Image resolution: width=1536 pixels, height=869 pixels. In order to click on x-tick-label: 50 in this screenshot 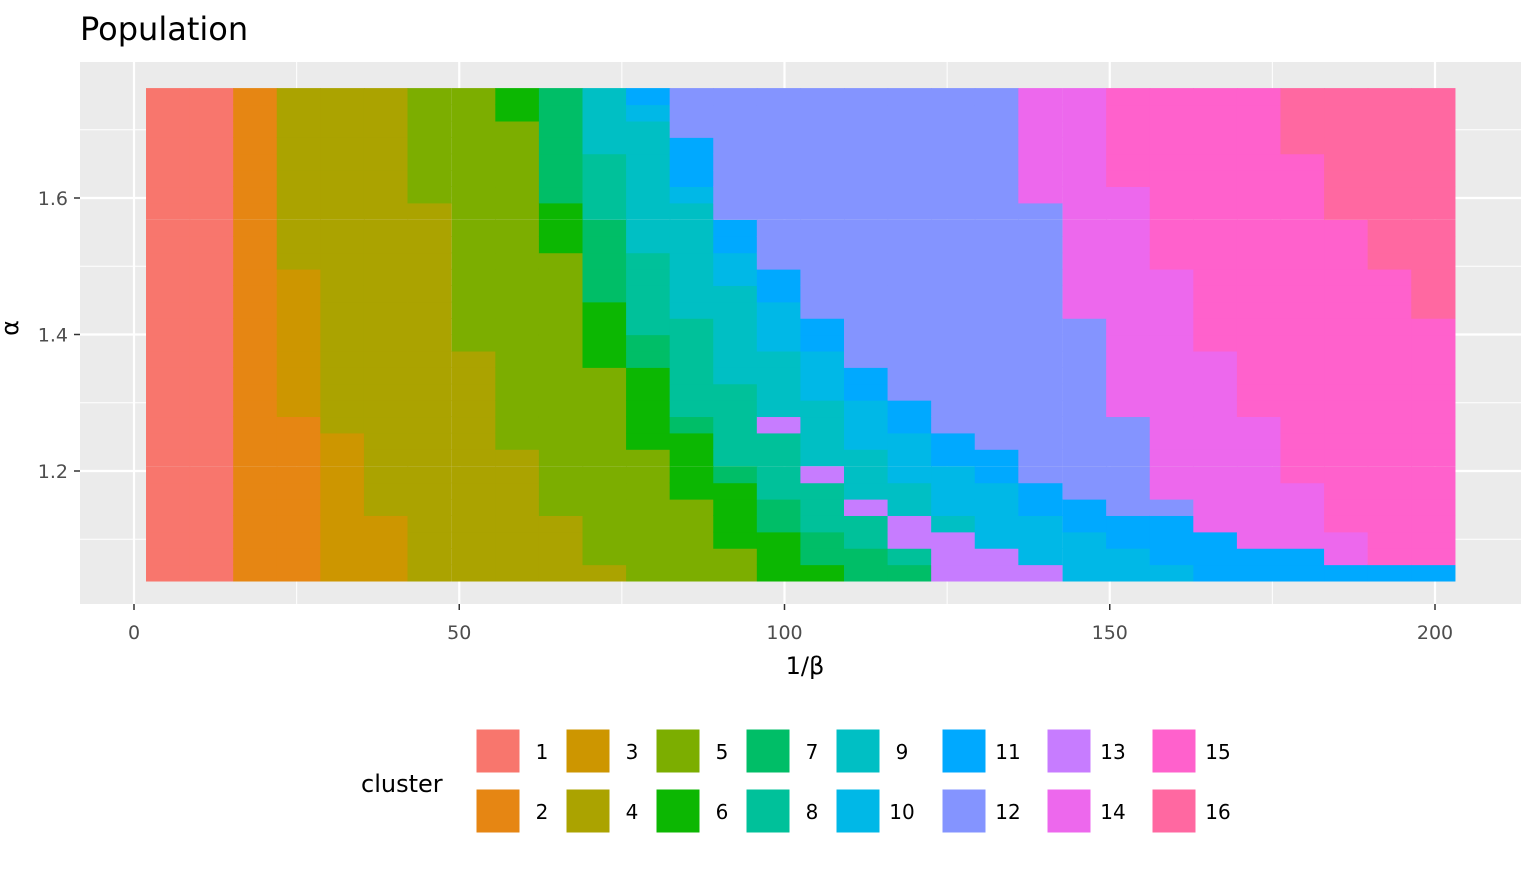, I will do `click(459, 633)`.